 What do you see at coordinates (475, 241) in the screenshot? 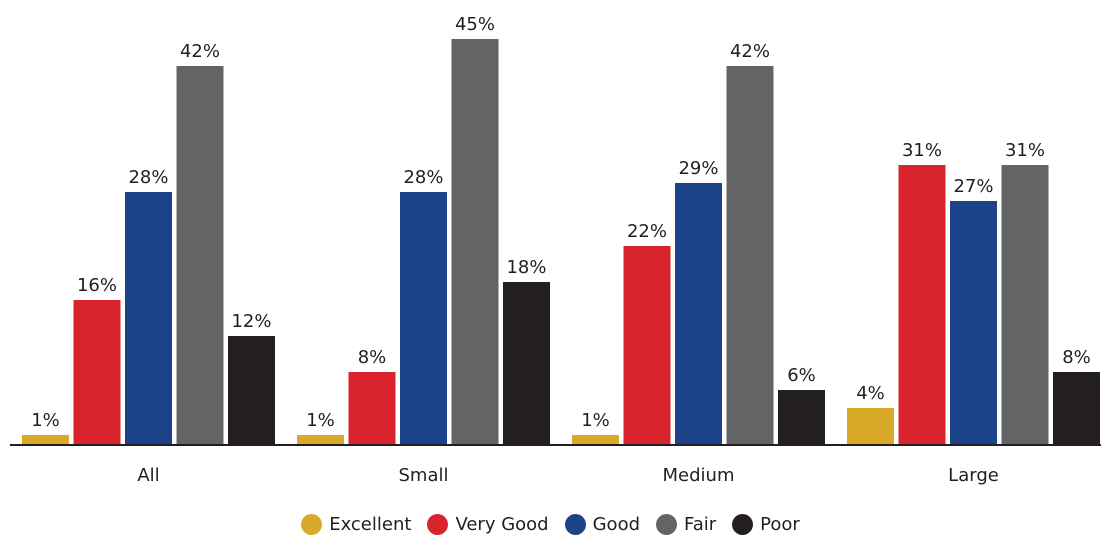
I see `bar-fair-small` at bounding box center [475, 241].